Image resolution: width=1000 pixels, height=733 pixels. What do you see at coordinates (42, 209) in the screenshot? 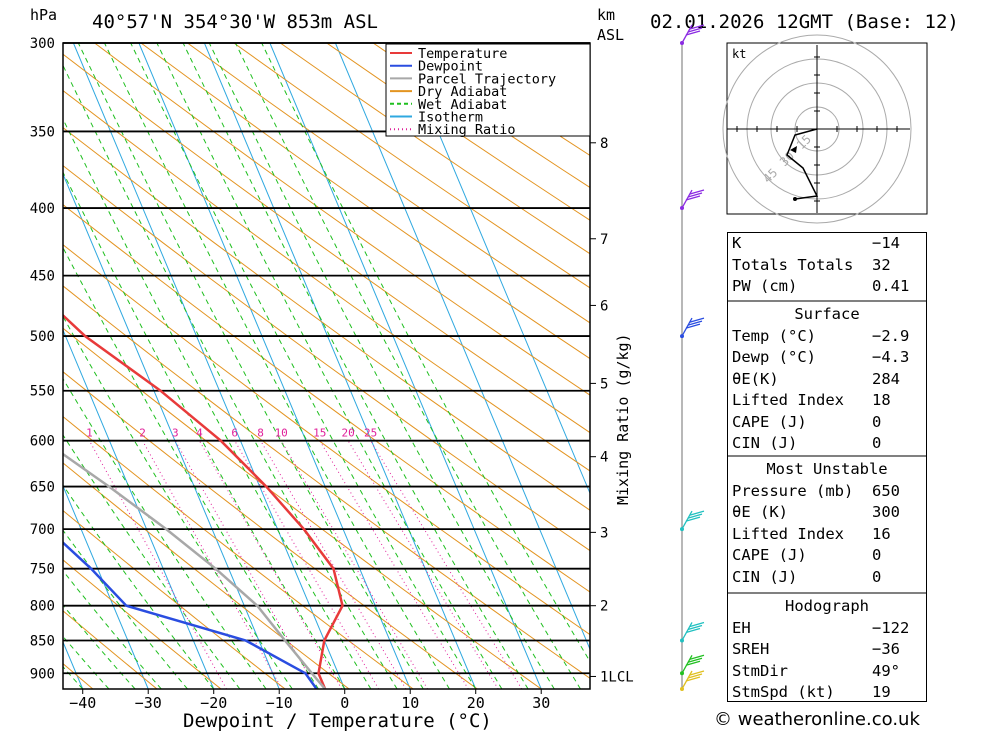
I see `pressure-tick-label: 400` at bounding box center [42, 209].